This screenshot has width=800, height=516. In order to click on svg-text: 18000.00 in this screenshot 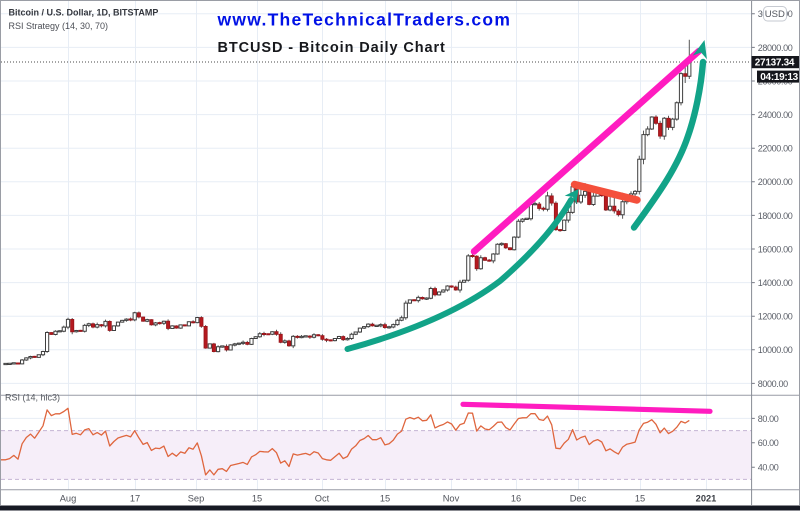, I will do `click(775, 216)`.